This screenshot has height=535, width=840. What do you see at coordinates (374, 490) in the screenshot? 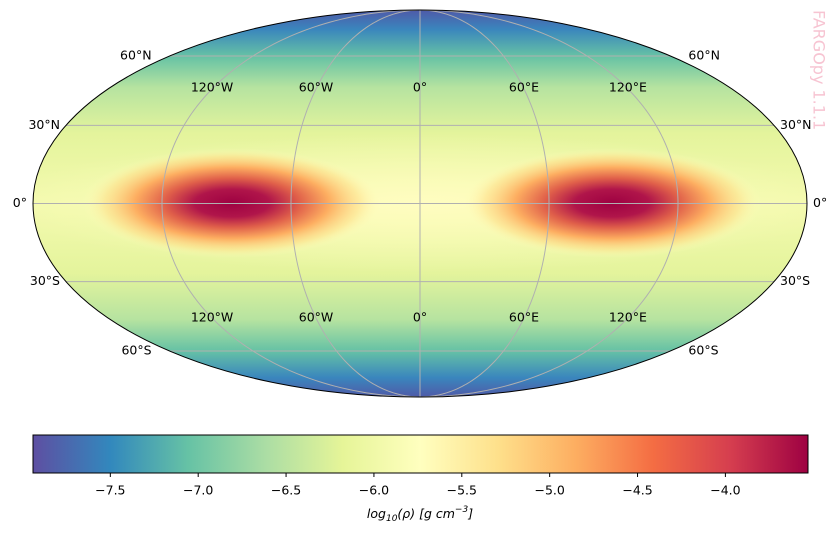
I see `colorbar-tick-label: −6.0` at bounding box center [374, 490].